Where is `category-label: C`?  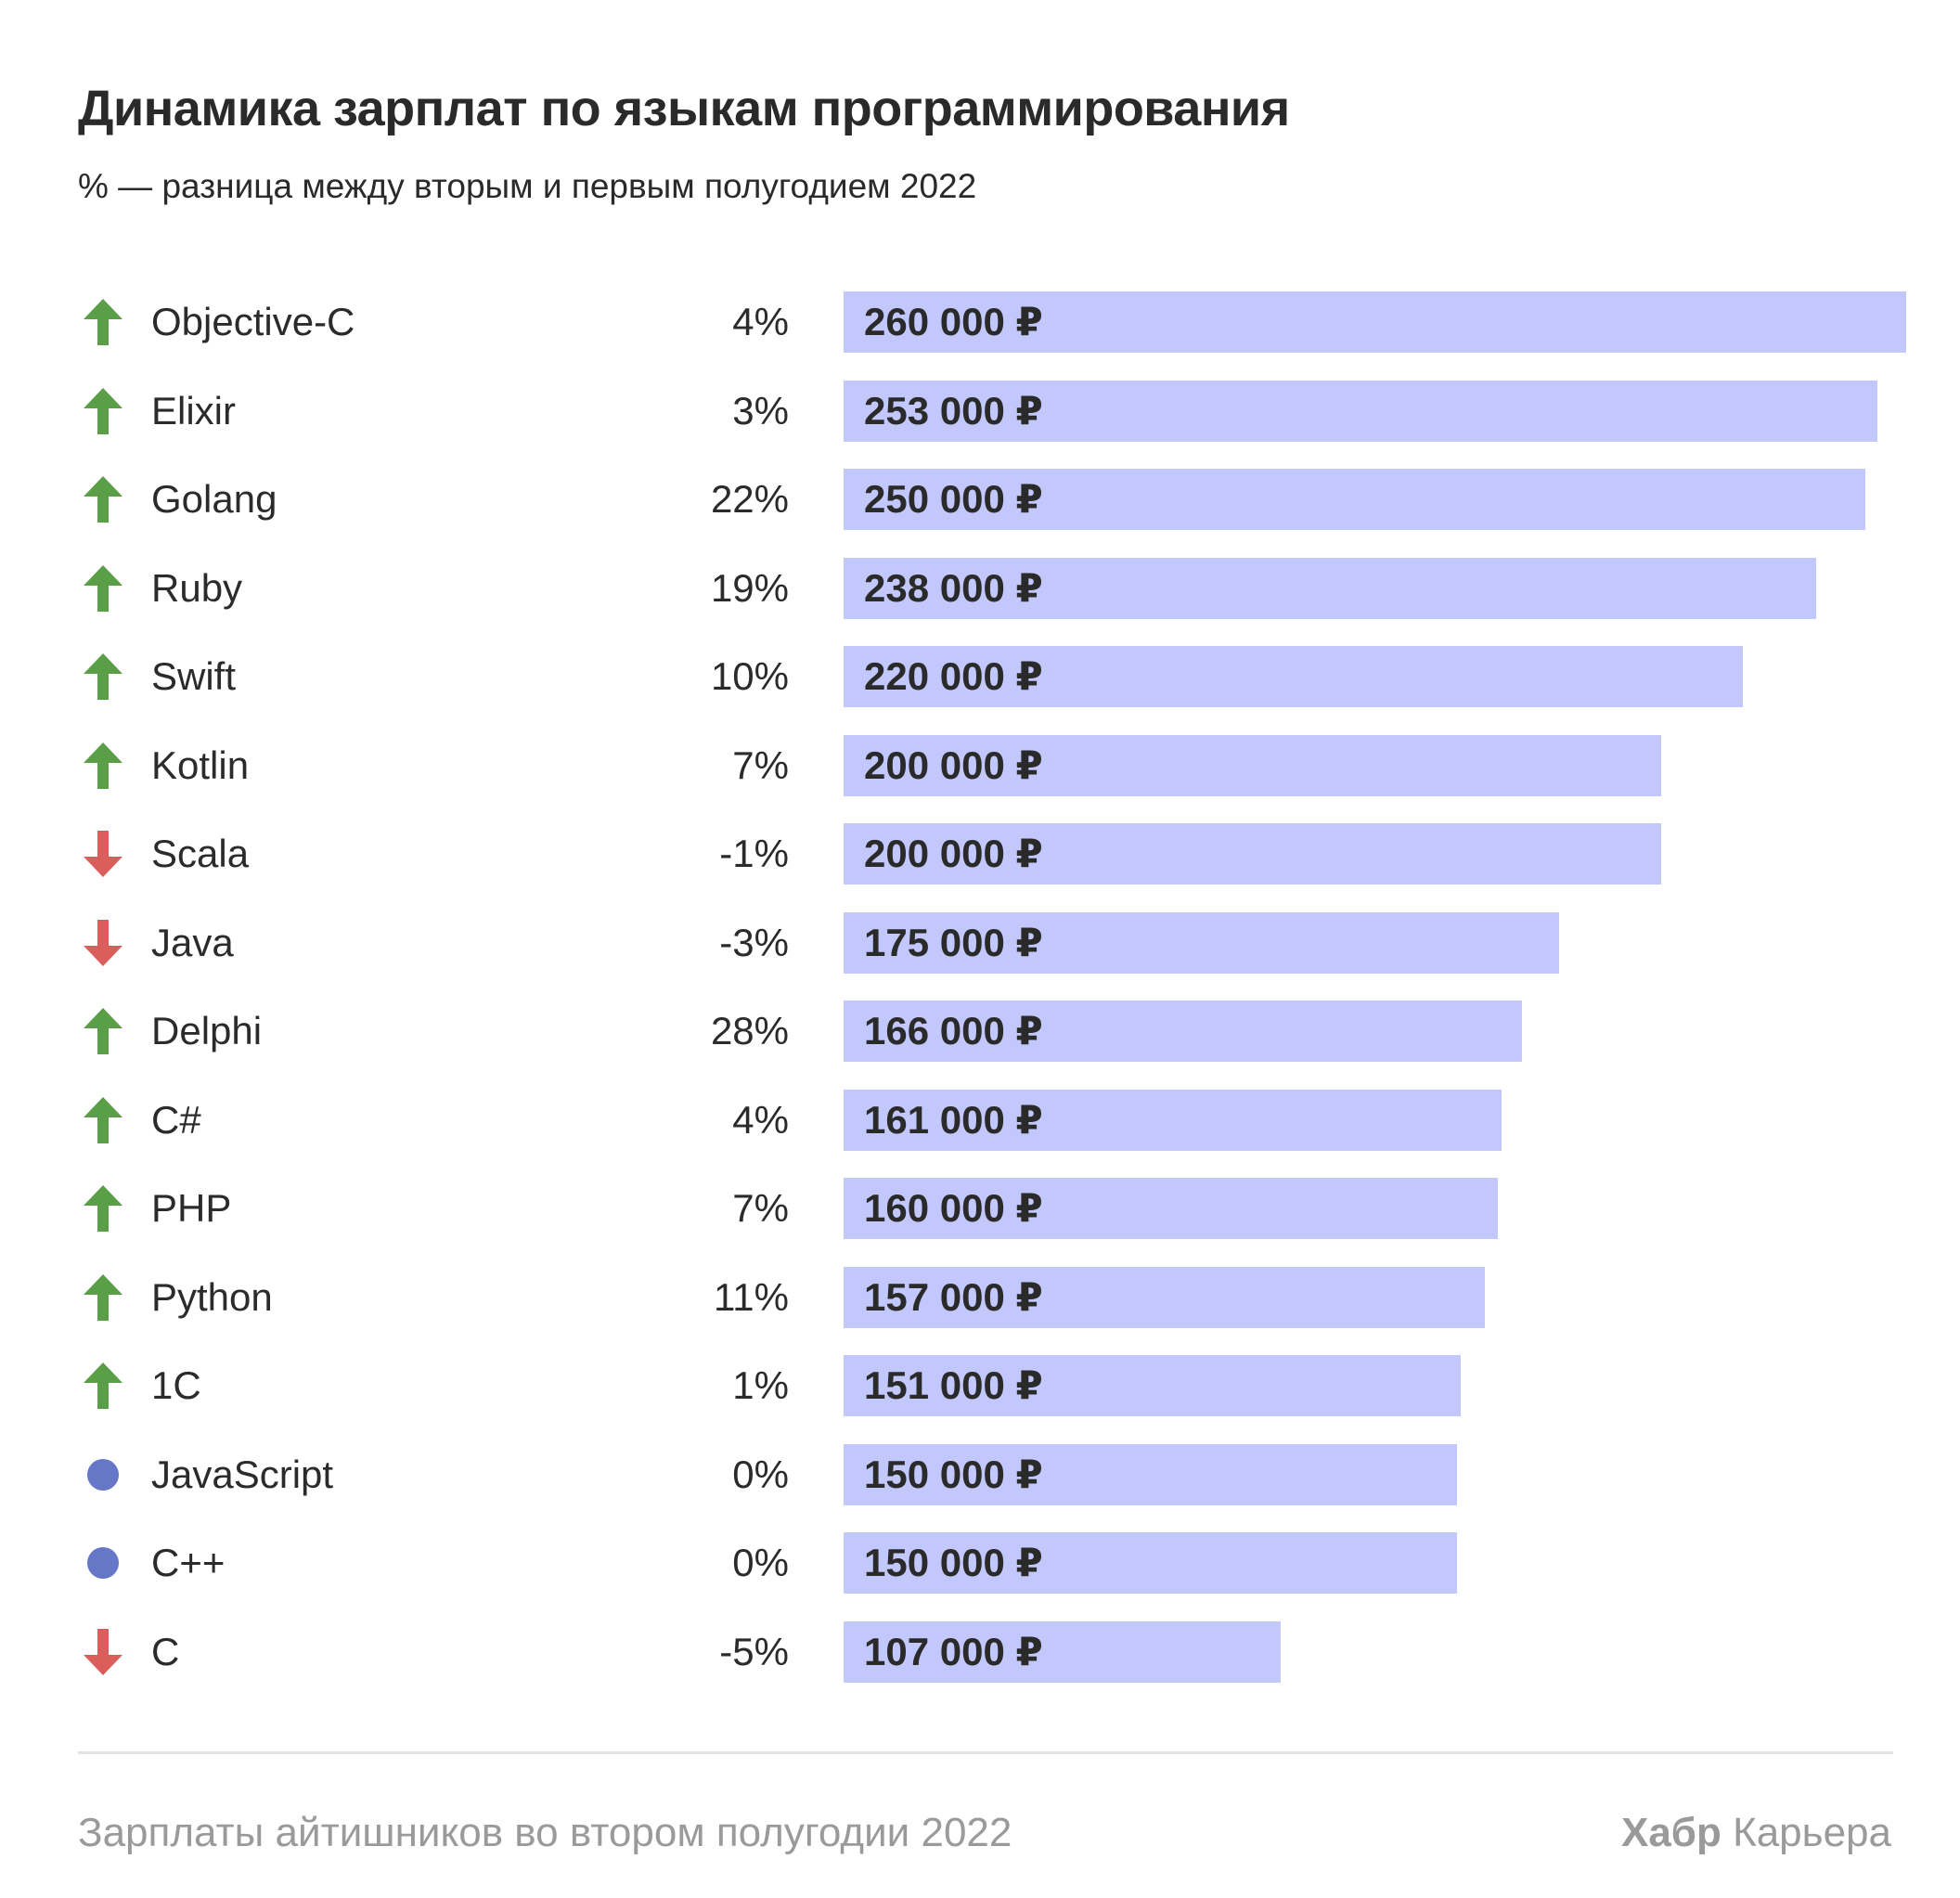 category-label: C is located at coordinates (165, 1651).